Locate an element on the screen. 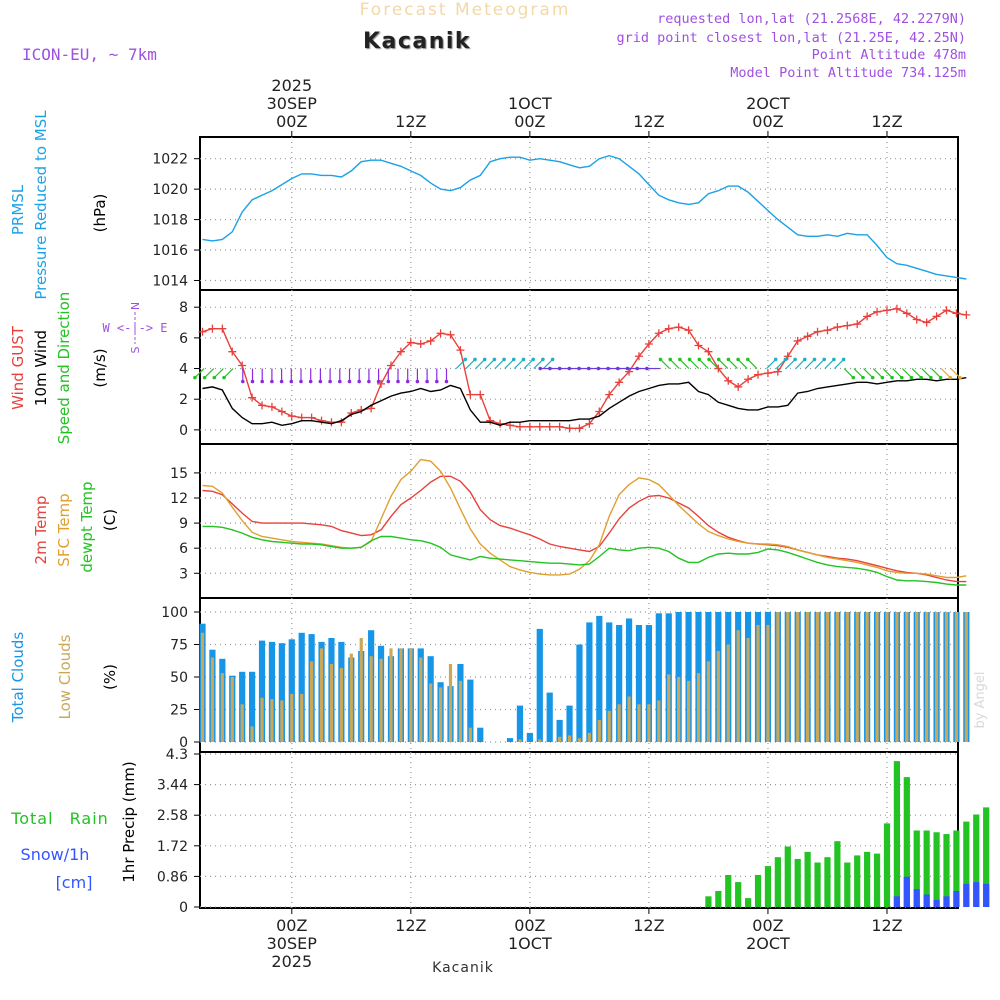  panel-frame is located at coordinates (579, 213).